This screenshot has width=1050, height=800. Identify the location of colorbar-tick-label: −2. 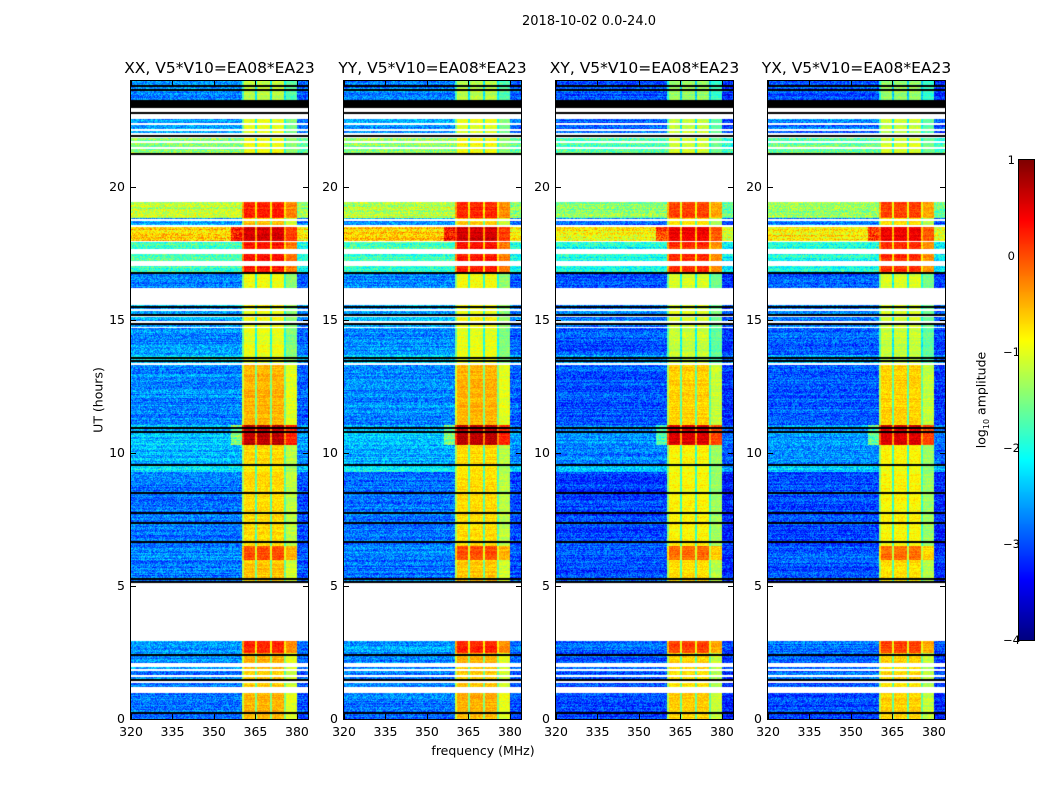
(1011, 448).